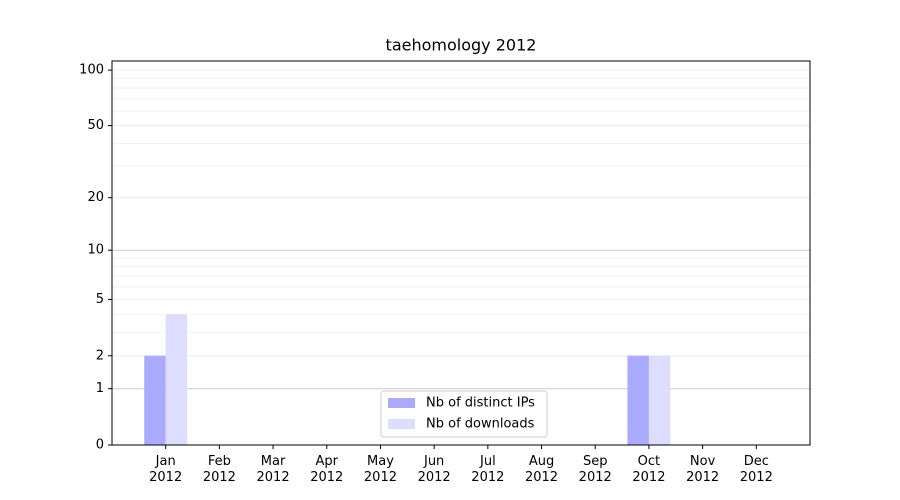 This screenshot has height=500, width=900. What do you see at coordinates (487, 469) in the screenshot?
I see `x-tick-label: Jul 2012` at bounding box center [487, 469].